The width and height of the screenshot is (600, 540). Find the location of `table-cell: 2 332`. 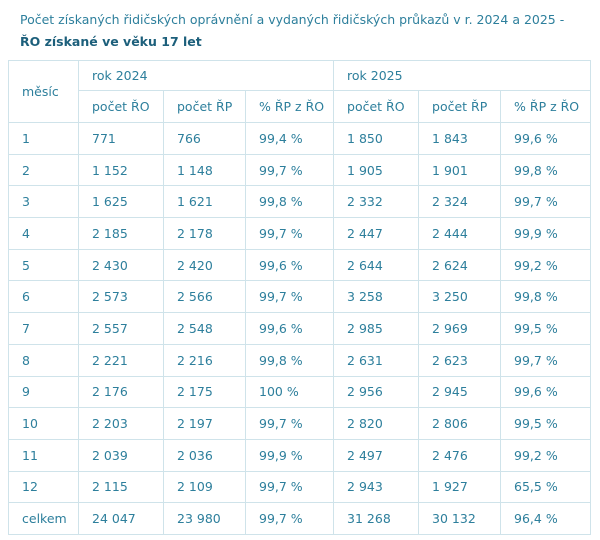

table-cell: 2 332 is located at coordinates (376, 202).